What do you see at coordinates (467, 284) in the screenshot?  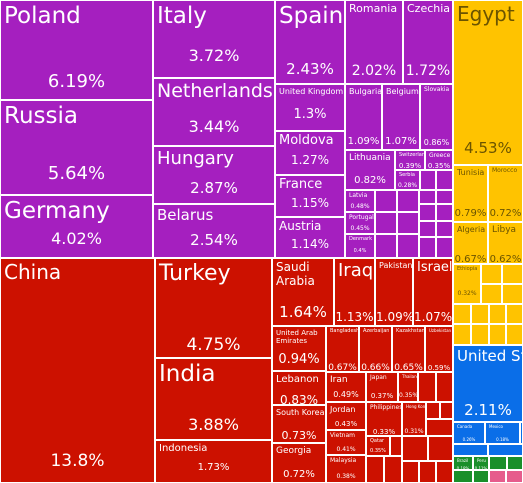 I see `tile-ethiopia: Ethiopia 0.32%` at bounding box center [467, 284].